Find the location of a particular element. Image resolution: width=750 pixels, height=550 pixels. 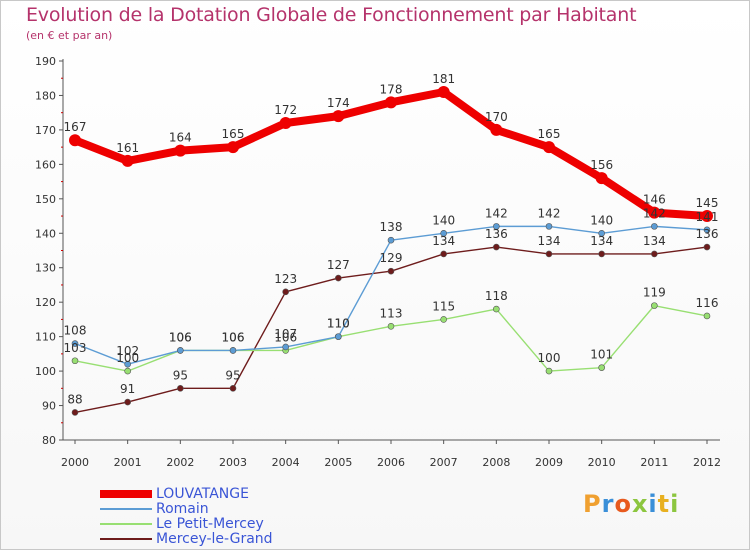

data-label: 118 is located at coordinates (496, 296).